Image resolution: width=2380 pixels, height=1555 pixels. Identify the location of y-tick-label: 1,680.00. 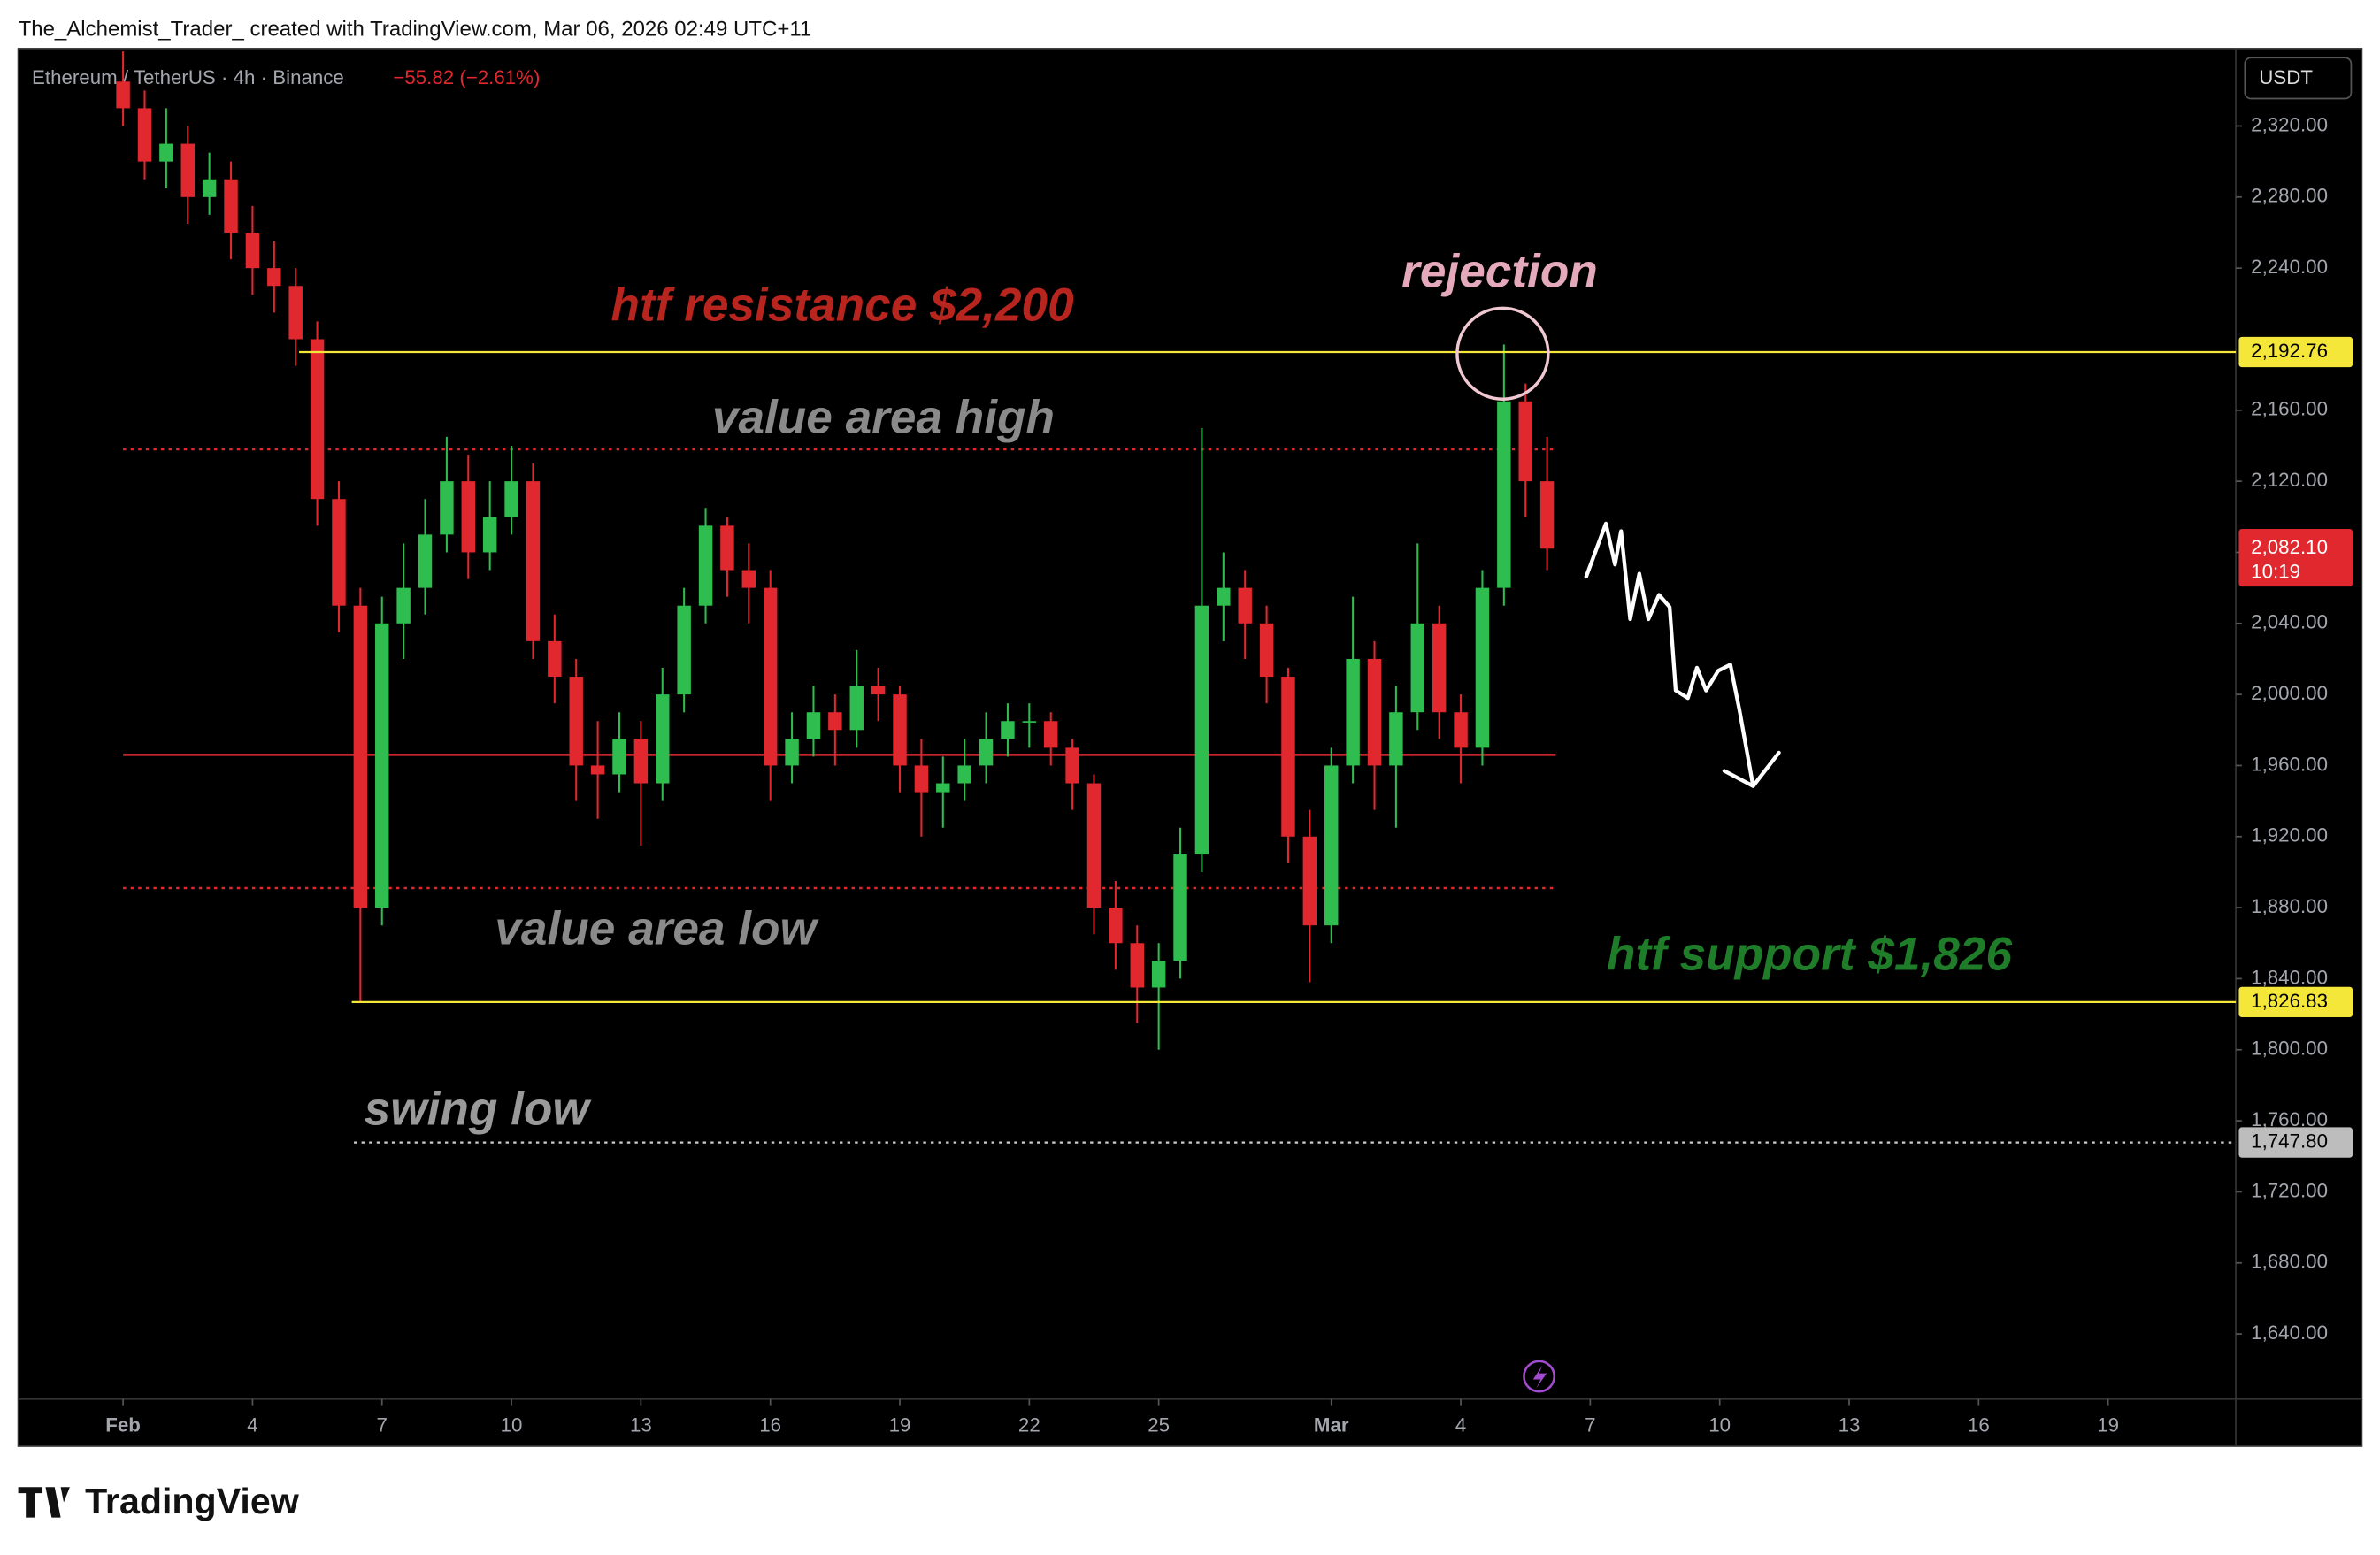
(2289, 1262).